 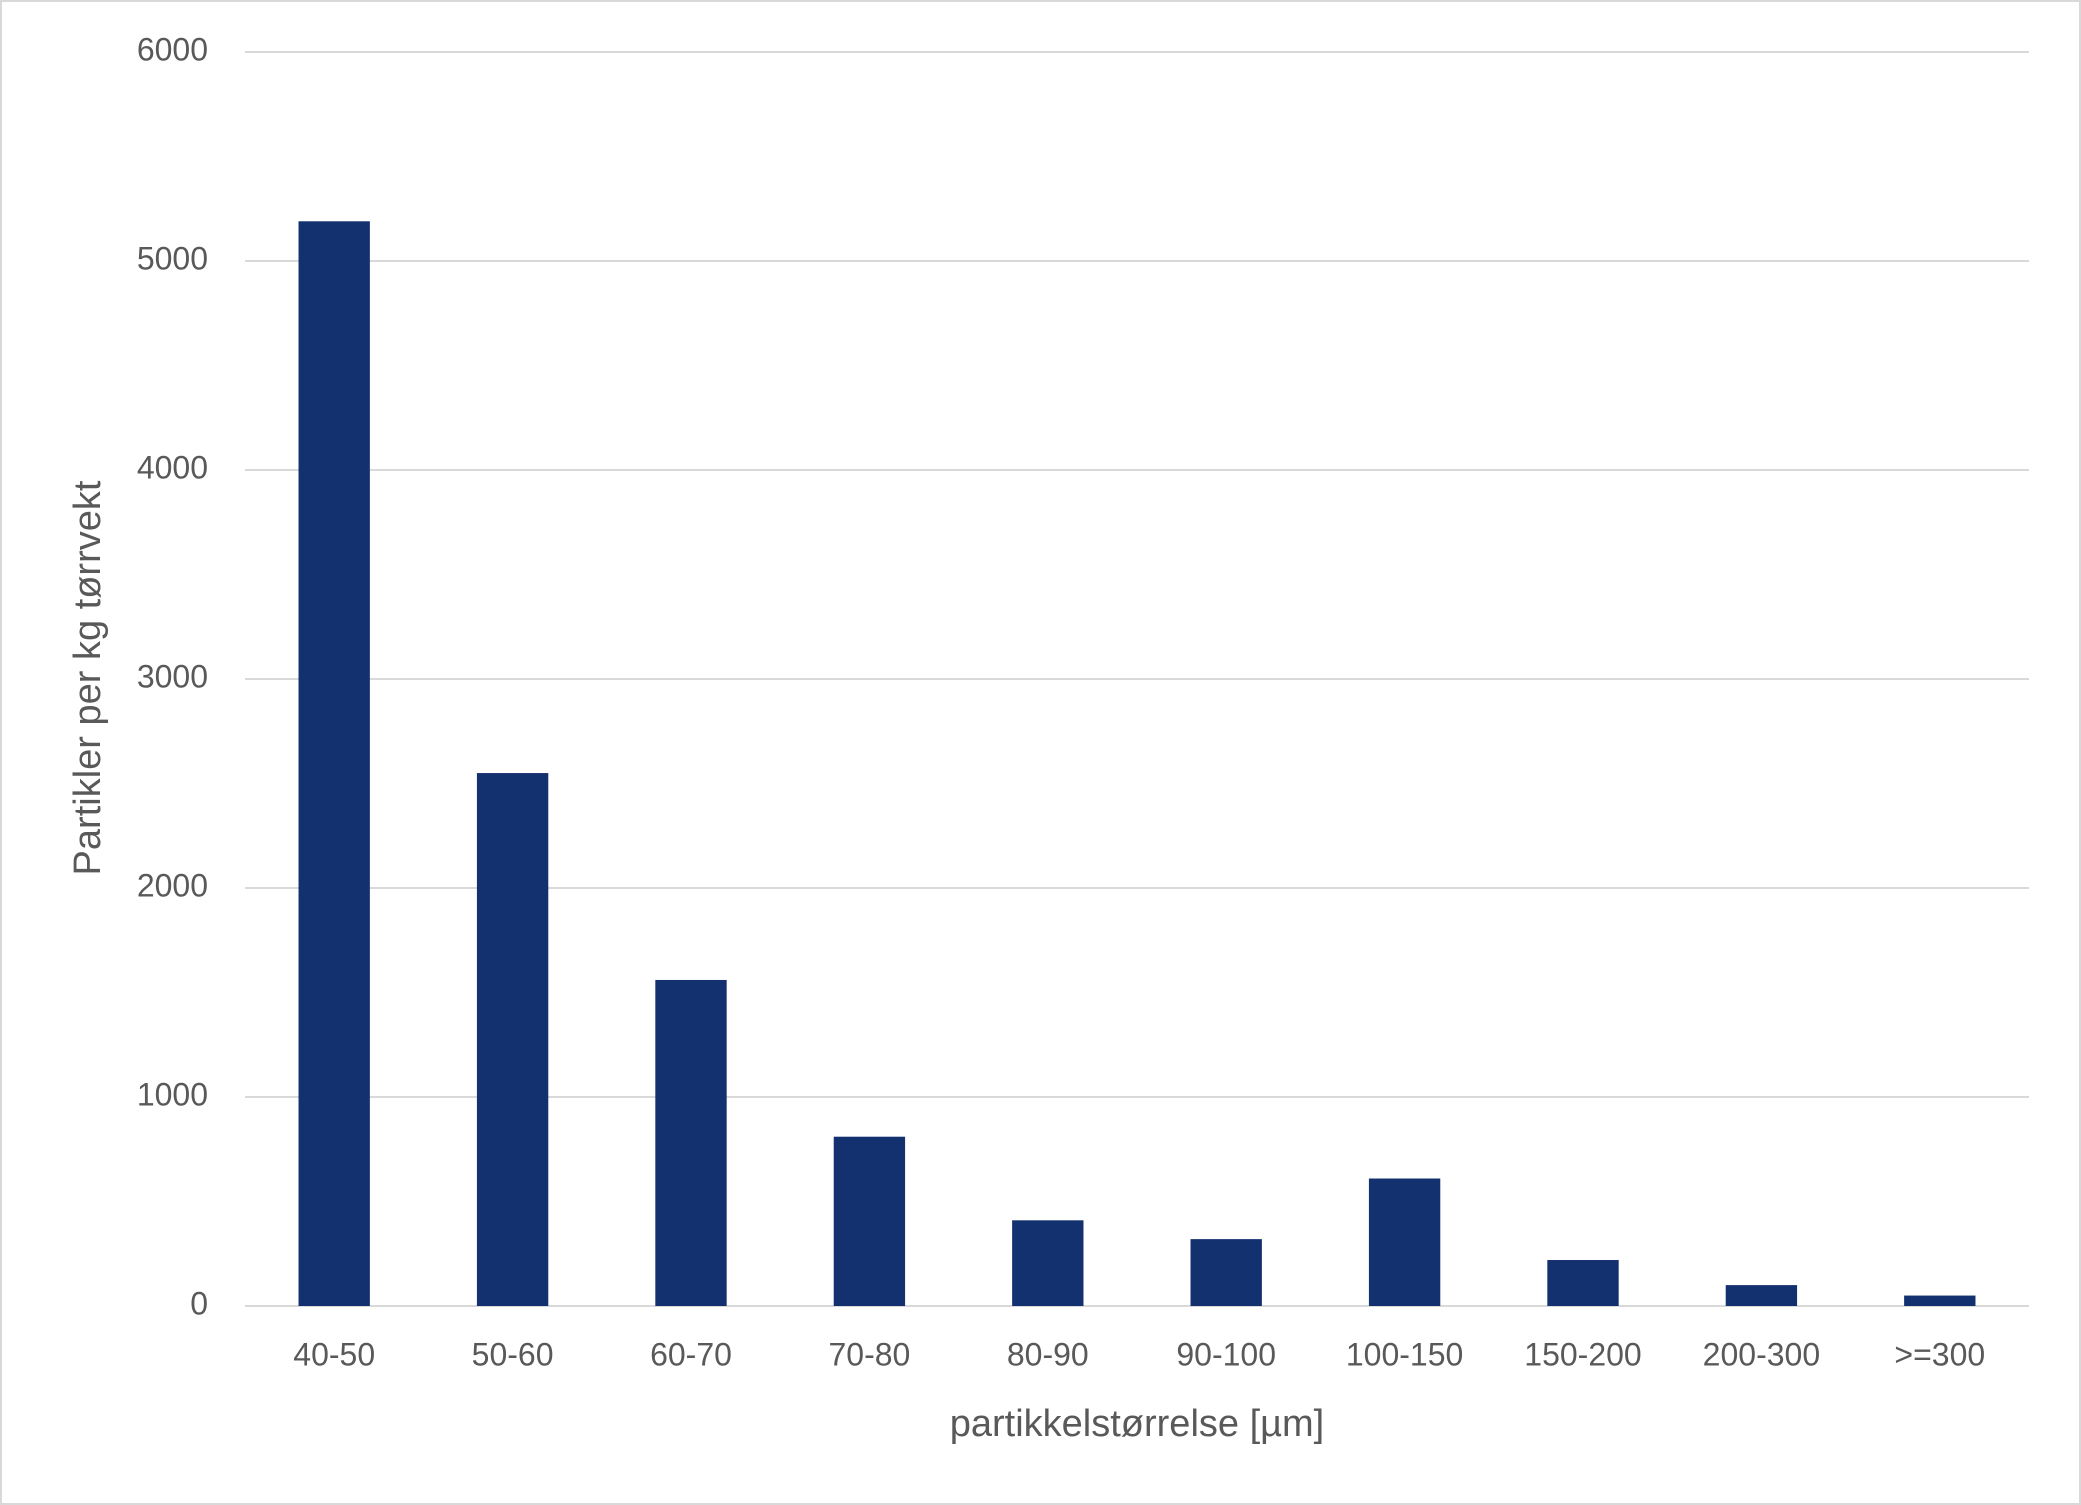 I want to click on x-tick-label: 50-60, so click(x=513, y=1354).